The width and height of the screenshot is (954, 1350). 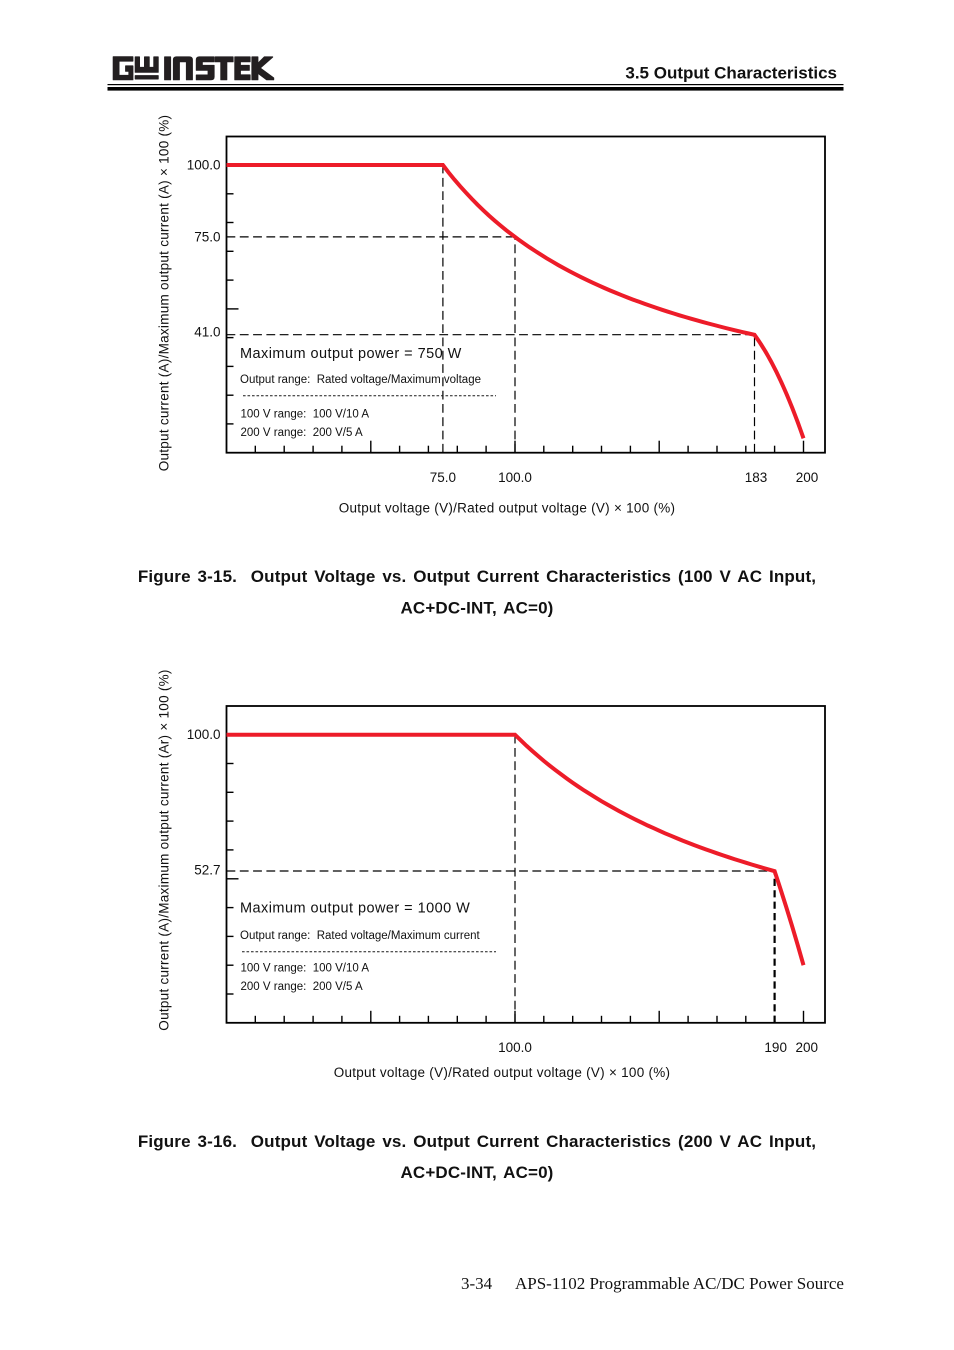 What do you see at coordinates (679, 1283) in the screenshot?
I see `svg-text:APS-1102 Programmable AC/DC Po: APS-1102 Programmable AC/DC Power Source` at bounding box center [679, 1283].